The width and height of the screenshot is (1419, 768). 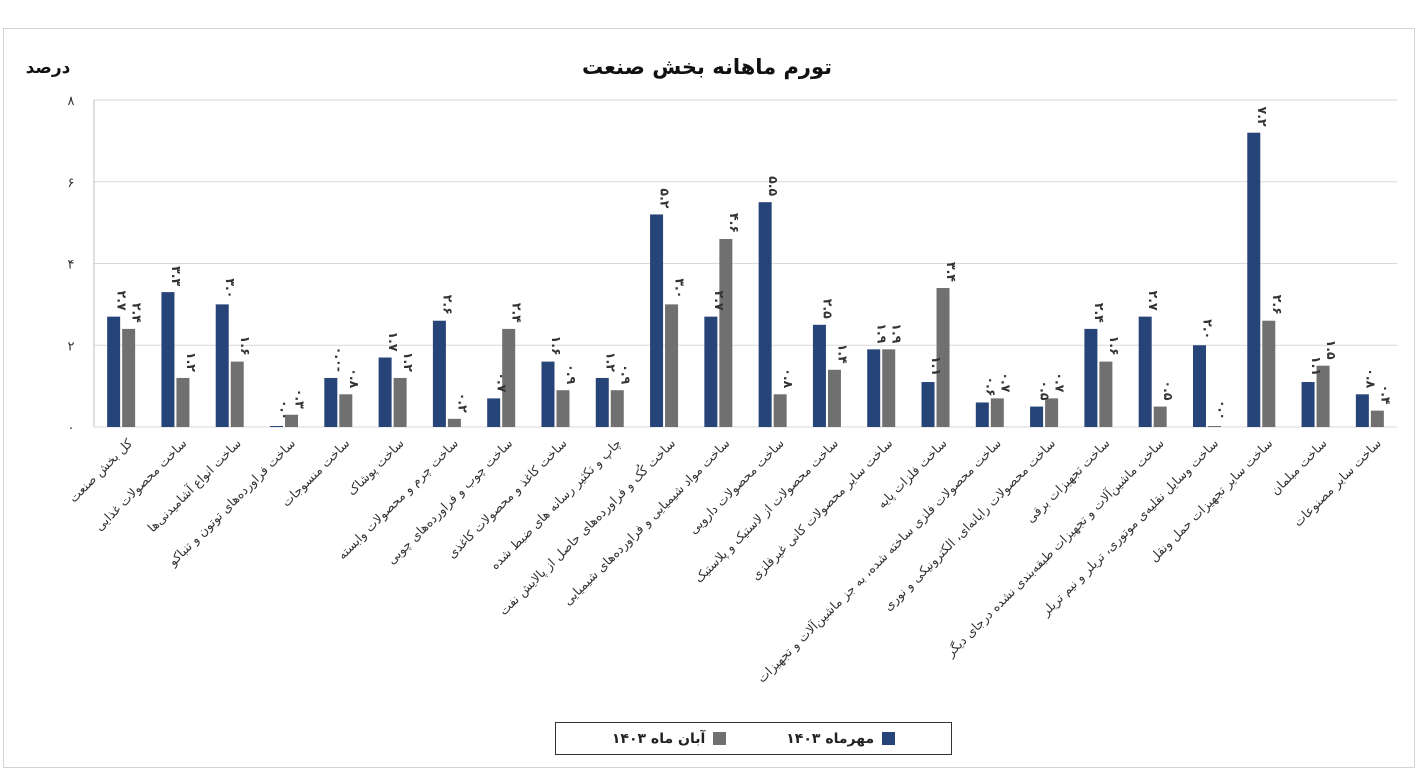 What do you see at coordinates (1370, 378) in the screenshot?
I see `data-label-series-1: ۰.۸` at bounding box center [1370, 378].